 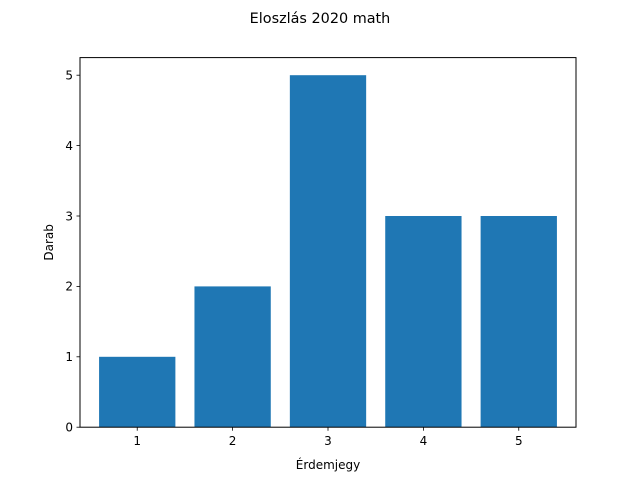 What do you see at coordinates (328, 441) in the screenshot?
I see `x-tick-label: 3` at bounding box center [328, 441].